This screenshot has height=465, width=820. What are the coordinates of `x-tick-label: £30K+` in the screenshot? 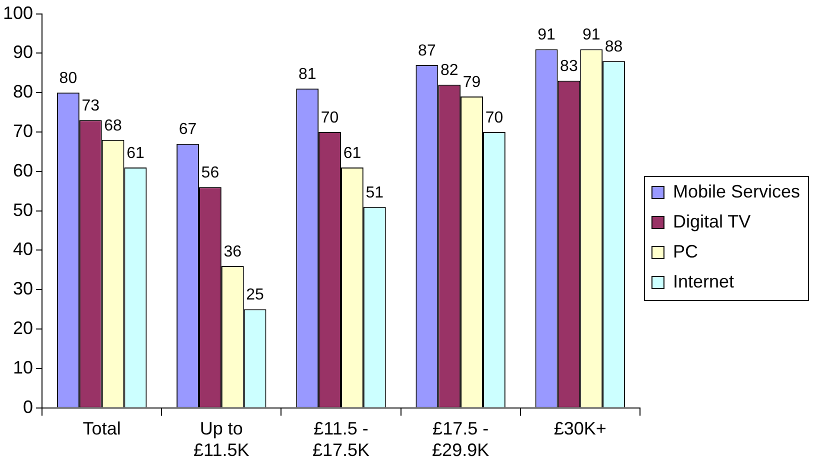 It's located at (580, 428).